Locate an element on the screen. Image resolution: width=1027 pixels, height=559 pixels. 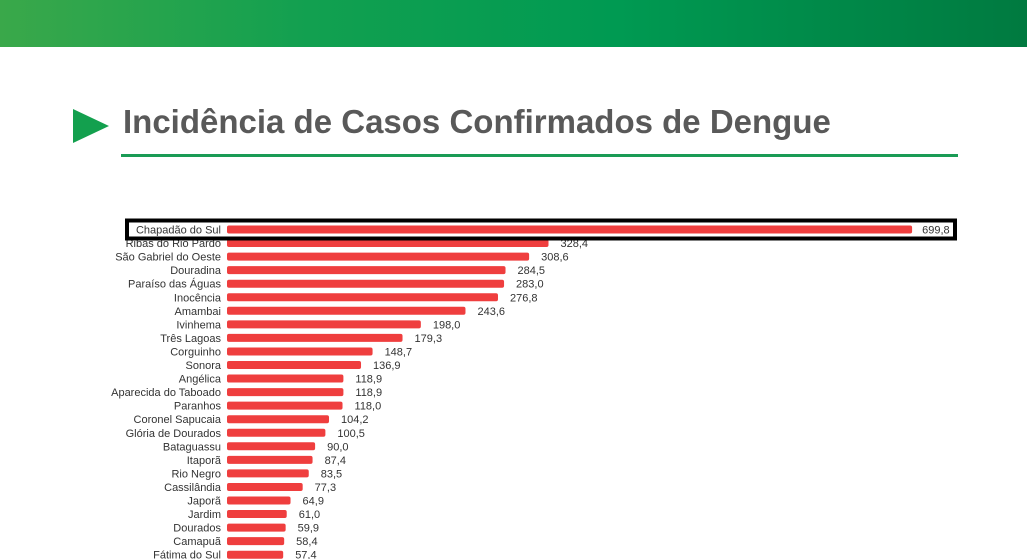
value-label: 148,7 is located at coordinates (399, 352).